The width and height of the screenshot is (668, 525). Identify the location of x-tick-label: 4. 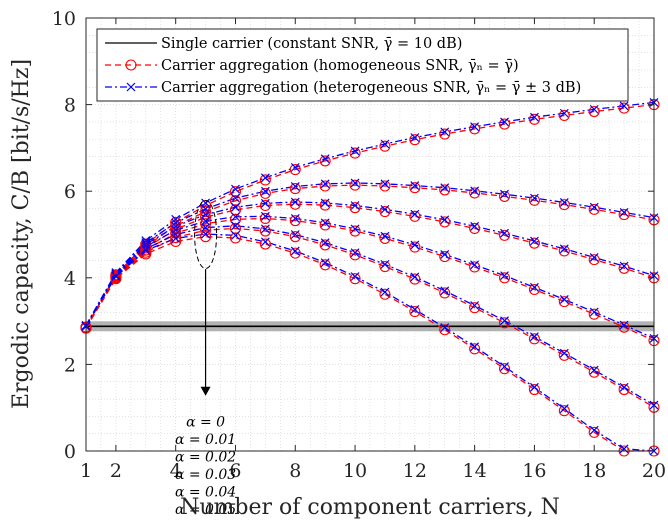
(176, 471).